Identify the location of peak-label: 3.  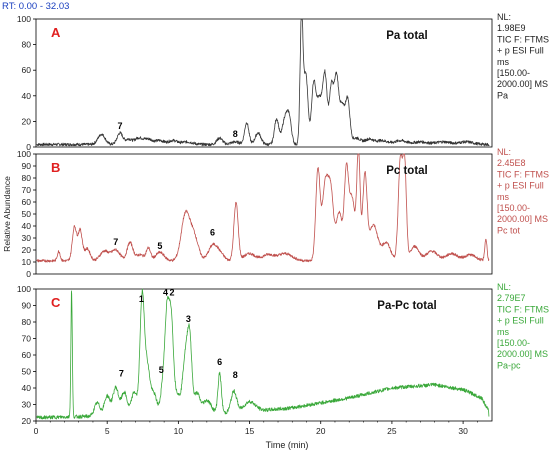
(188, 319).